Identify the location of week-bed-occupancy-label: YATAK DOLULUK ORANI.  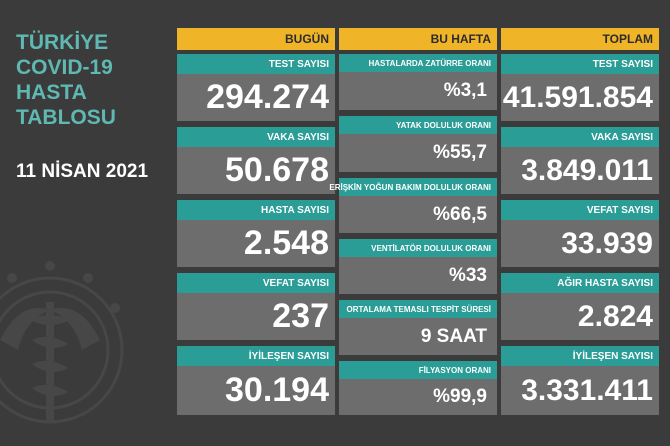
(418, 125).